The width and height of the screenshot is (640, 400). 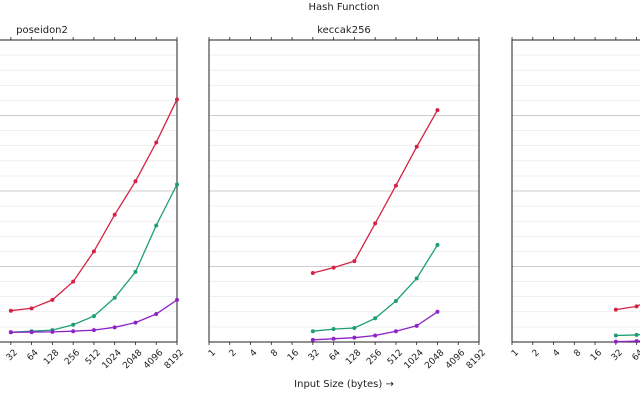 What do you see at coordinates (42, 30) in the screenshot?
I see `panel-title: poseidon2` at bounding box center [42, 30].